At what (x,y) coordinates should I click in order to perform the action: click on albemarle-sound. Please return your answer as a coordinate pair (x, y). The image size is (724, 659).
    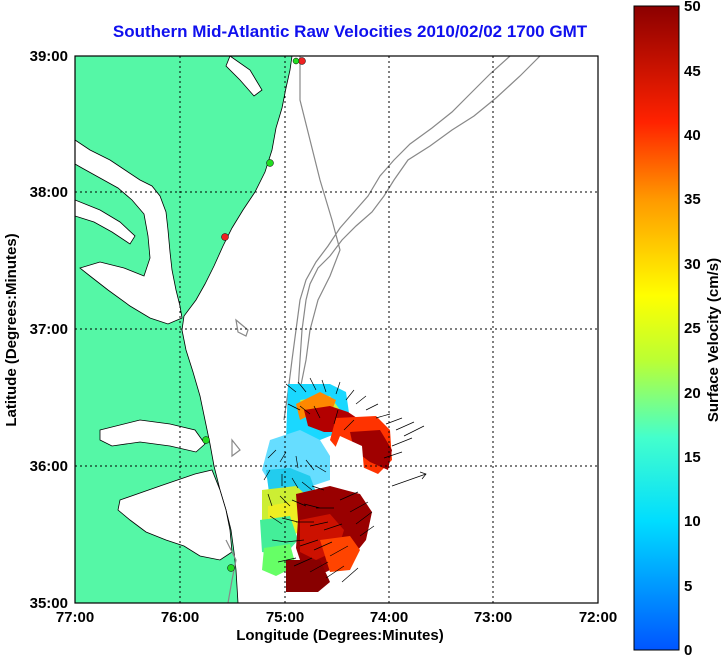
    Looking at the image, I should click on (152, 436).